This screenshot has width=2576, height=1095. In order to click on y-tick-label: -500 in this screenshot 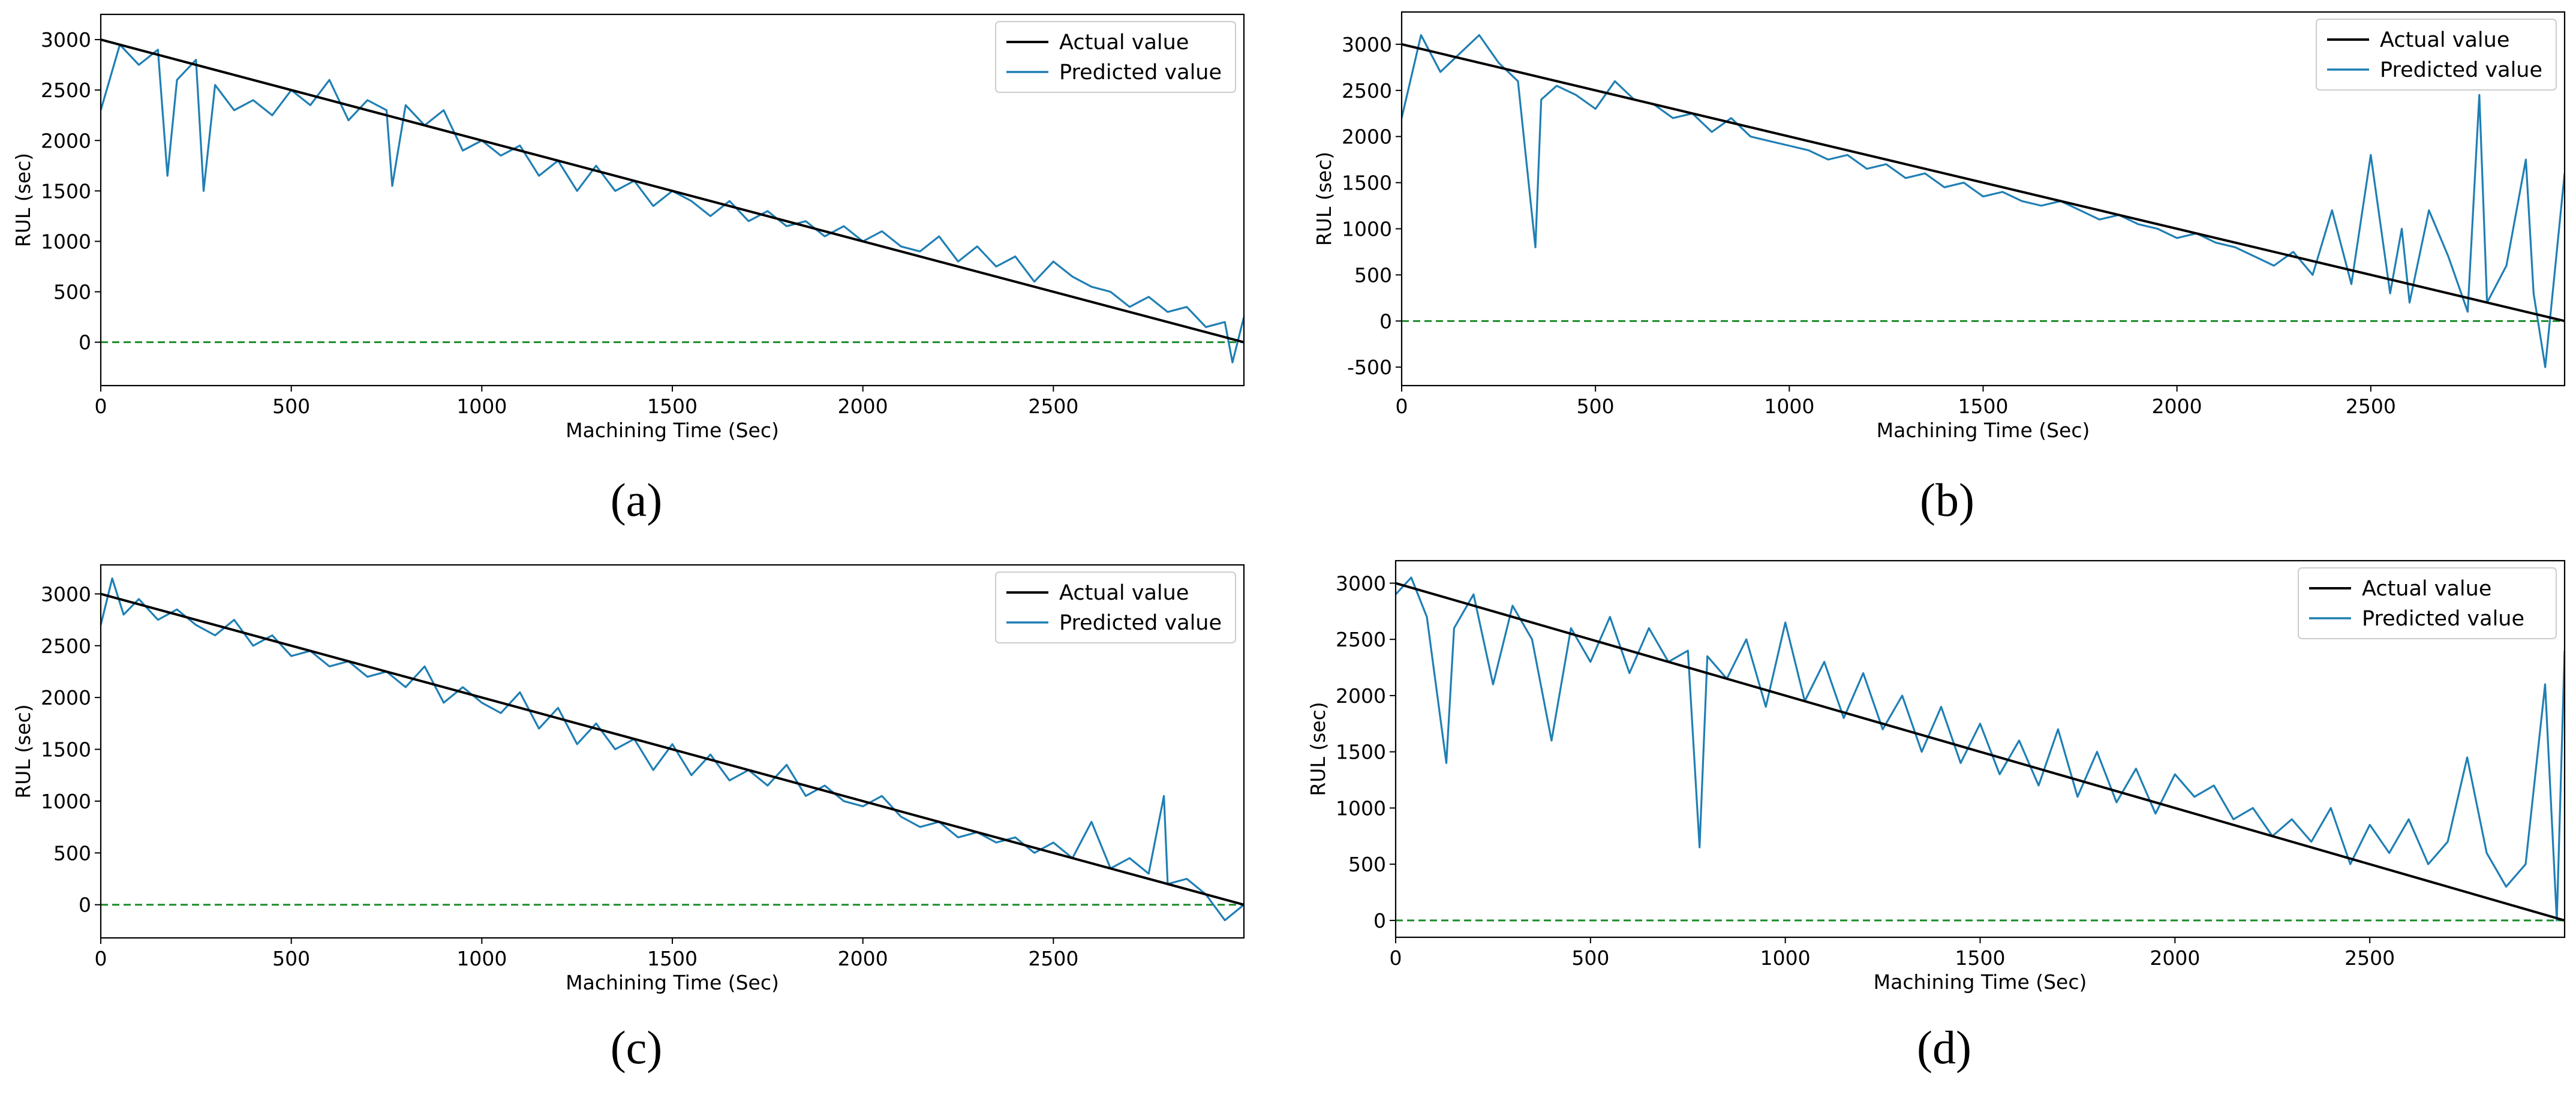, I will do `click(1370, 367)`.